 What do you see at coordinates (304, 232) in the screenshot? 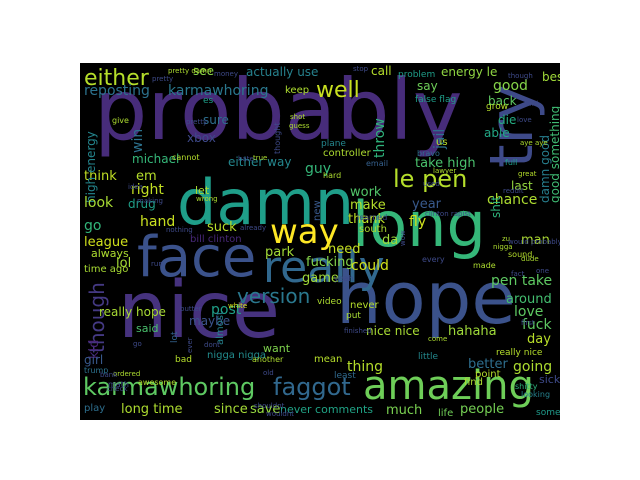
I see `cloud-word: way` at bounding box center [304, 232].